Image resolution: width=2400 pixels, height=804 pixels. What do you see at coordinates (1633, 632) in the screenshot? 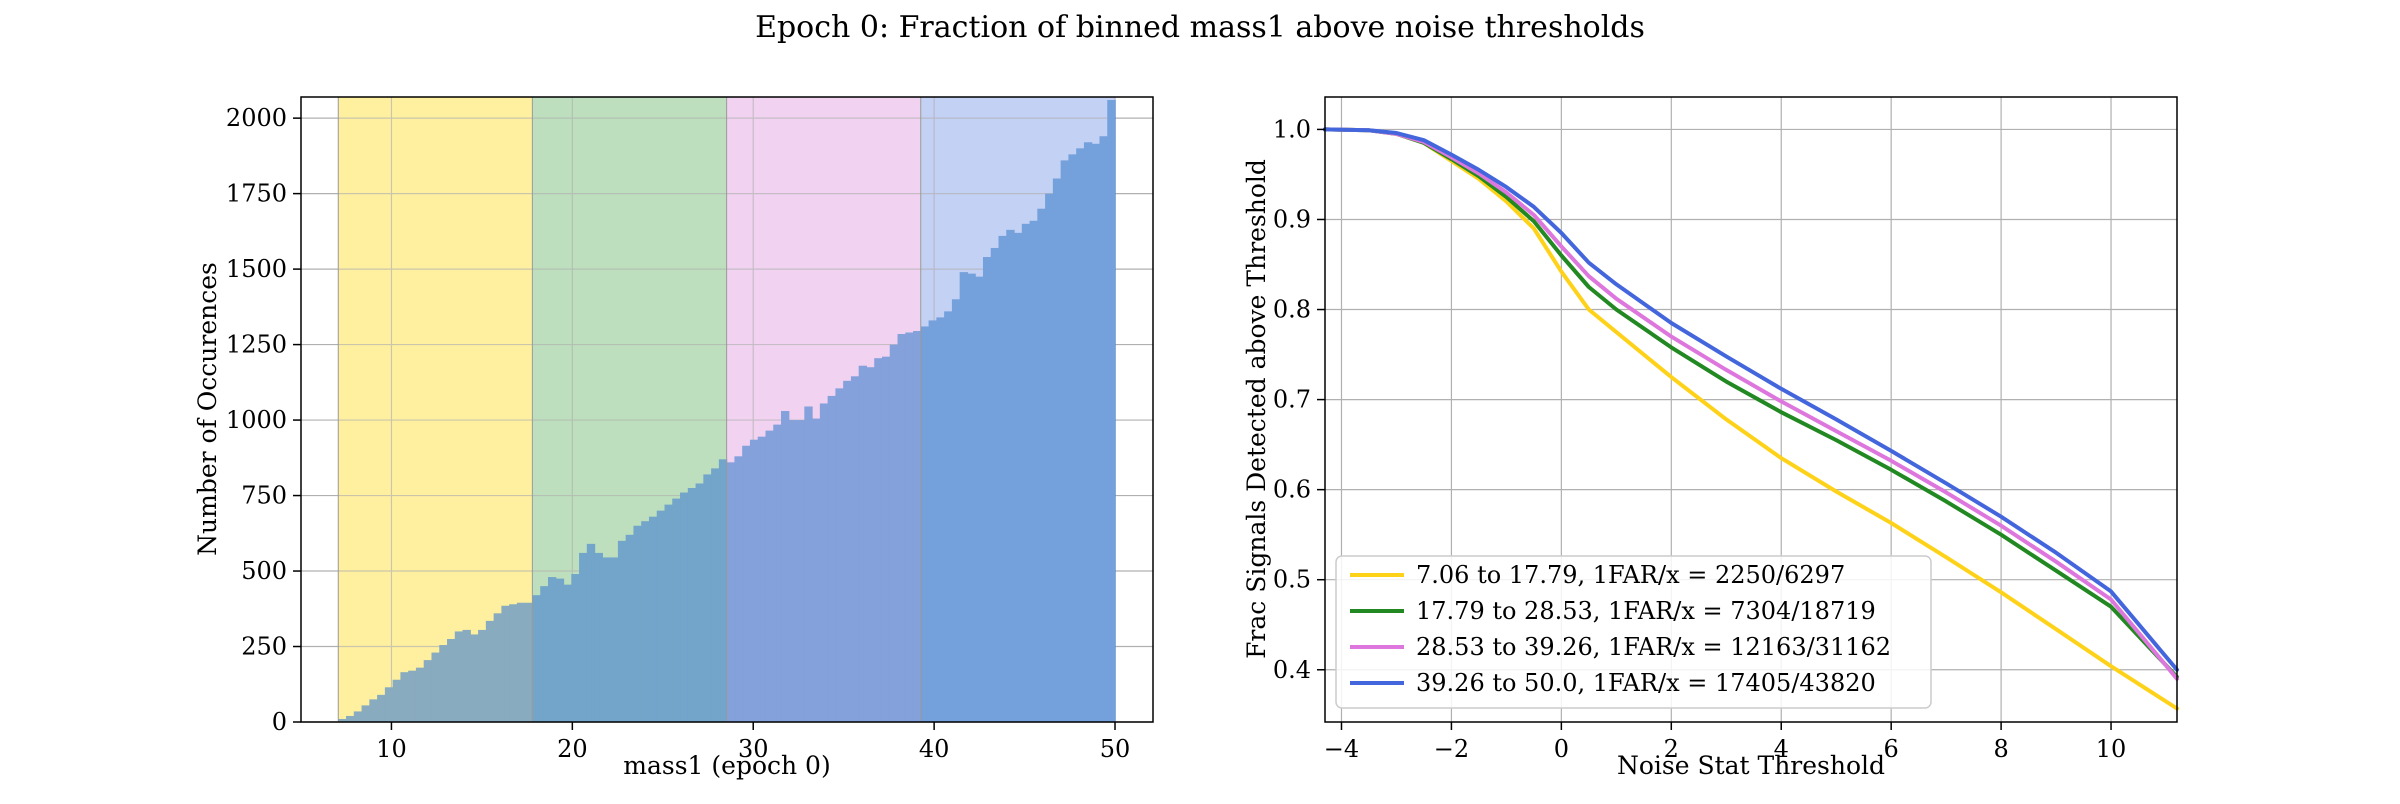
I see `legend-box` at bounding box center [1633, 632].